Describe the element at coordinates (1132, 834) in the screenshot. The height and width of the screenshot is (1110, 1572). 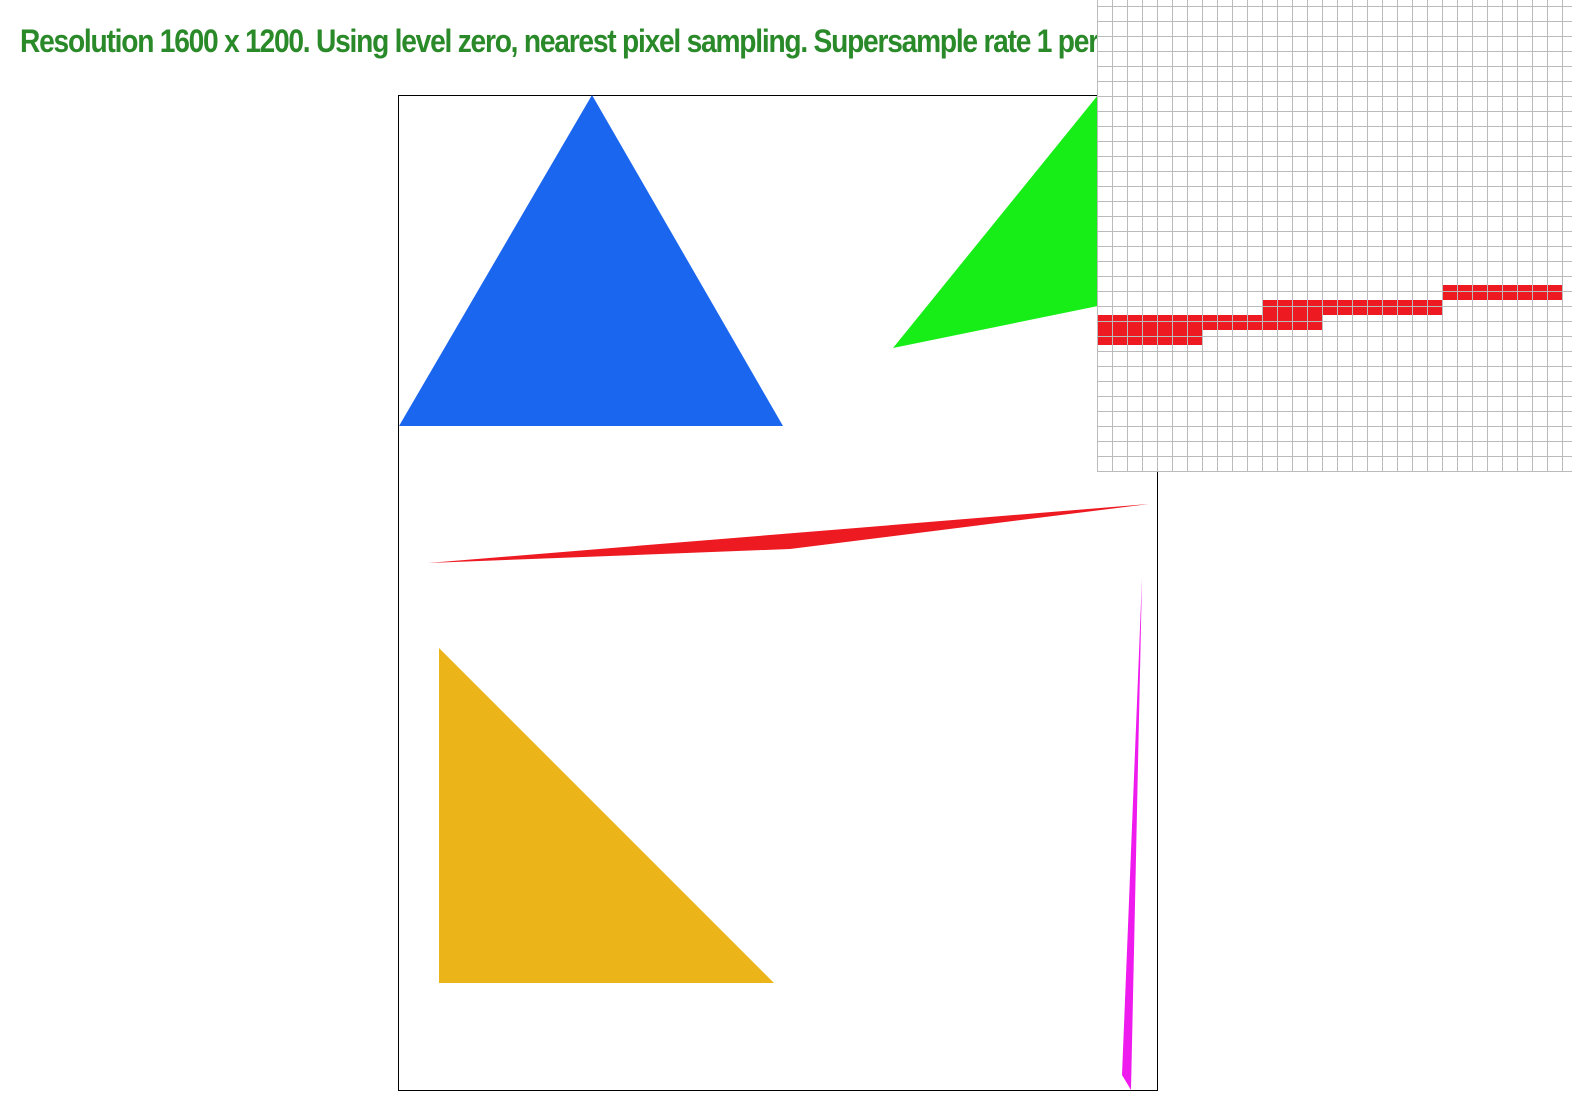
I see `magenta-sliver-triangle` at that location.